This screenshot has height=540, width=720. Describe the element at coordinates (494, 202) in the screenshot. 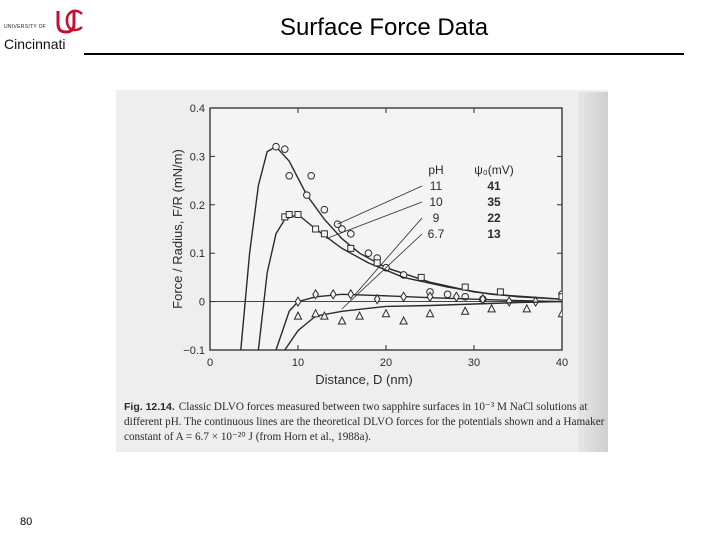

I see `legend-psi-value: 35` at that location.